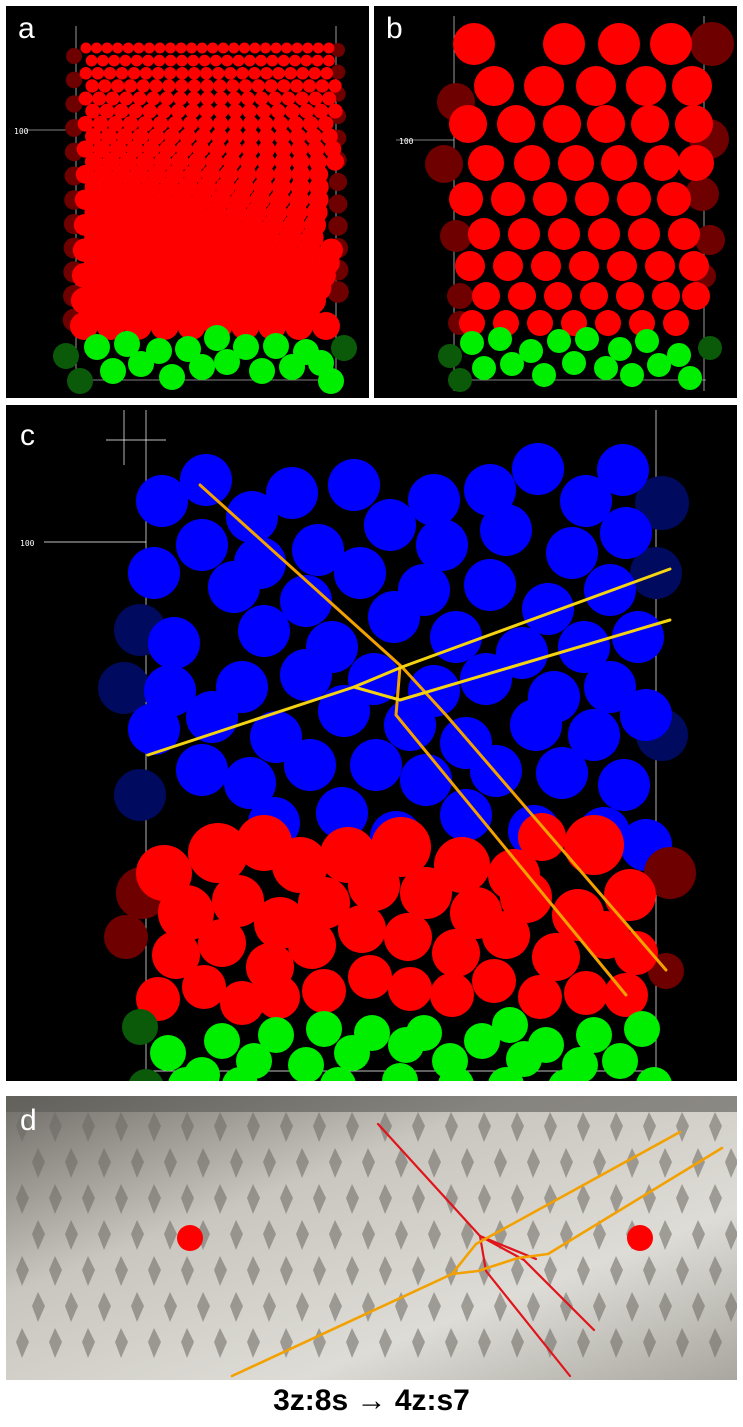  Describe the element at coordinates (371, 1400) in the screenshot. I see `figure-caption: 3z:8s → 4z:s7` at that location.